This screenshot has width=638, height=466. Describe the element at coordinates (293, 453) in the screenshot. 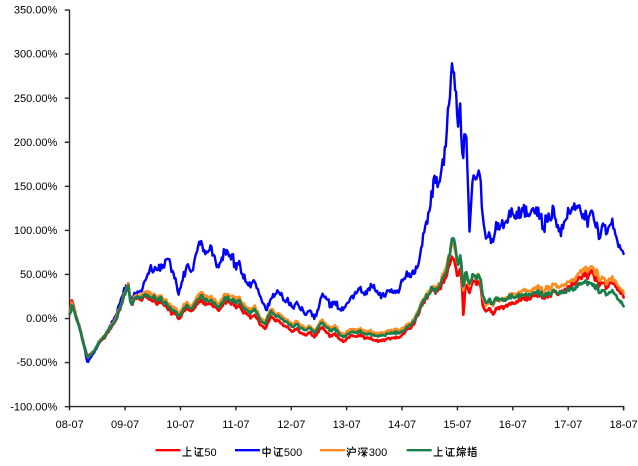

I see `svg-text: 500` at that location.